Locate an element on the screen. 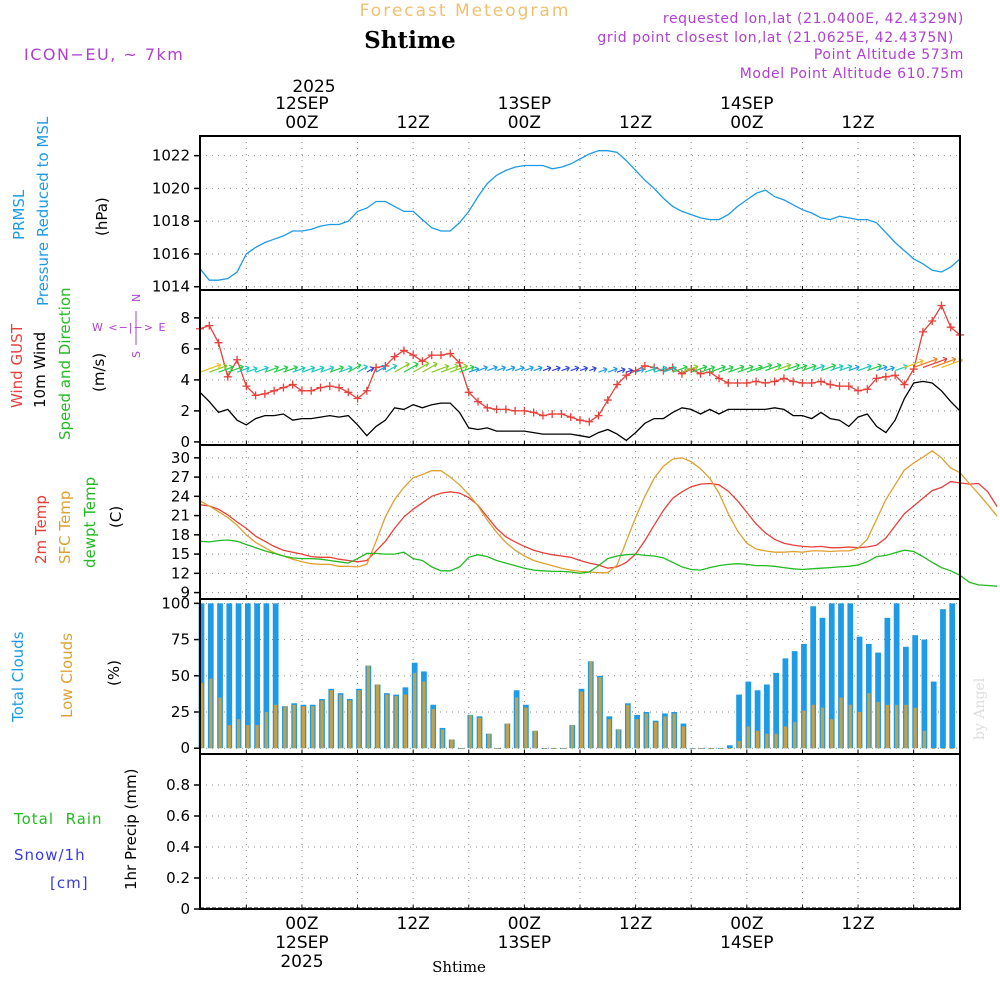 The width and height of the screenshot is (1000, 1000). top-date-label: 14SEP is located at coordinates (746, 104).